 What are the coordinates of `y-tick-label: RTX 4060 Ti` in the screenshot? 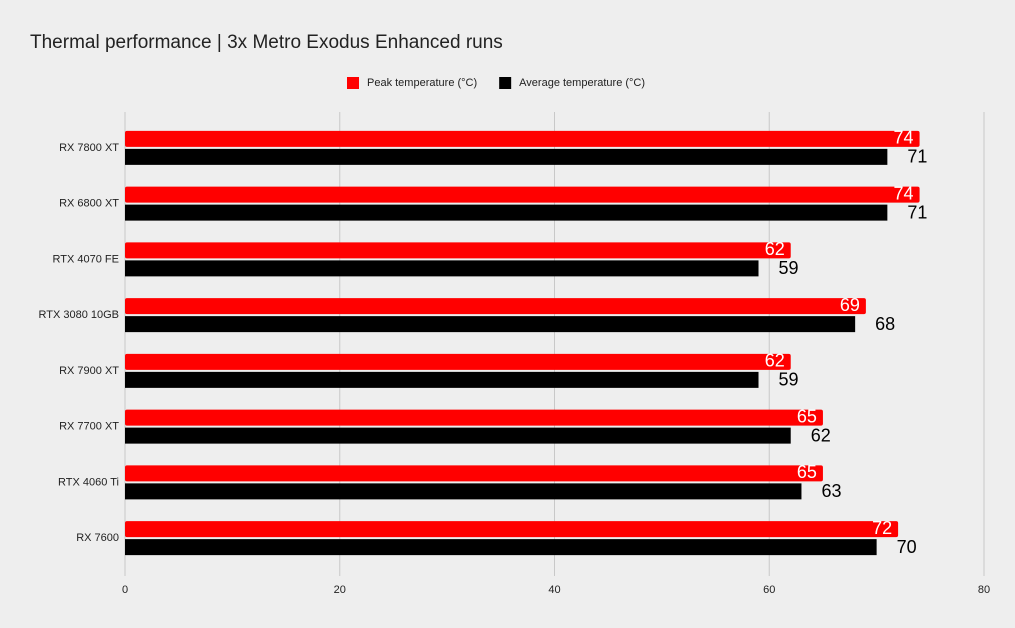 It's located at (88, 482).